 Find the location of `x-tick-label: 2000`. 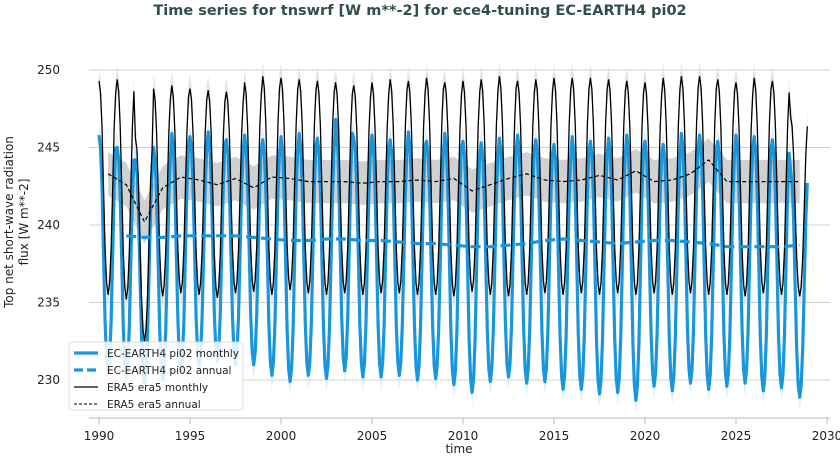

x-tick-label: 2000 is located at coordinates (281, 436).